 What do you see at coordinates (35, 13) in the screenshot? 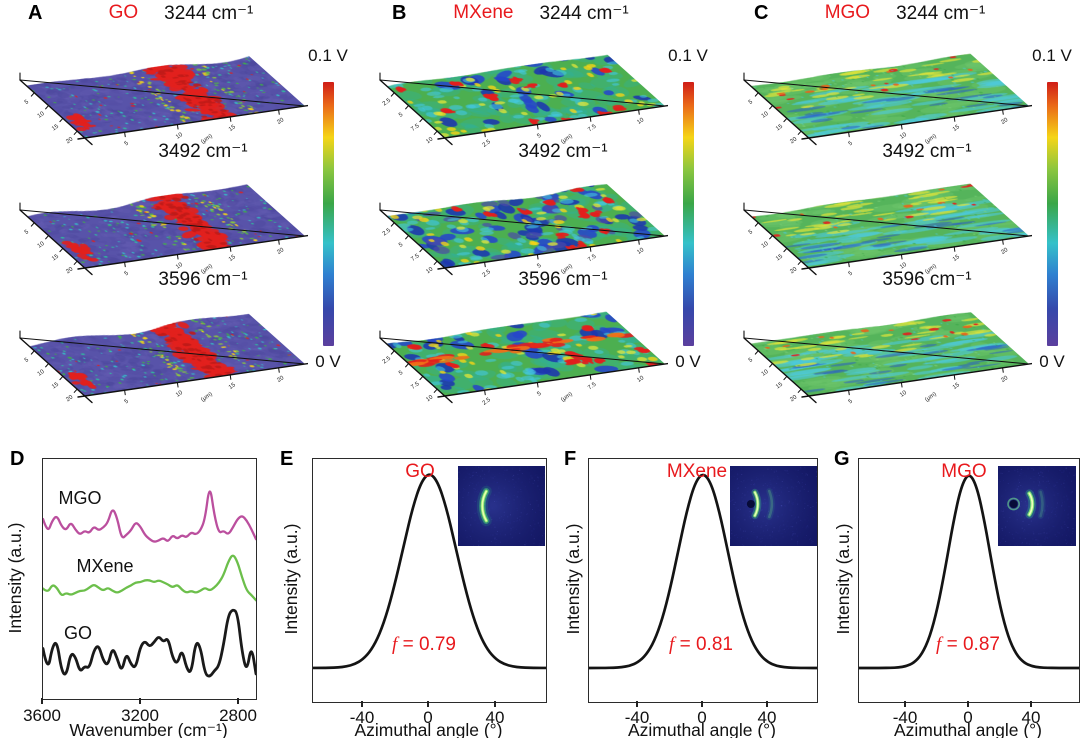
I see `panel-letter-a: A` at bounding box center [35, 13].